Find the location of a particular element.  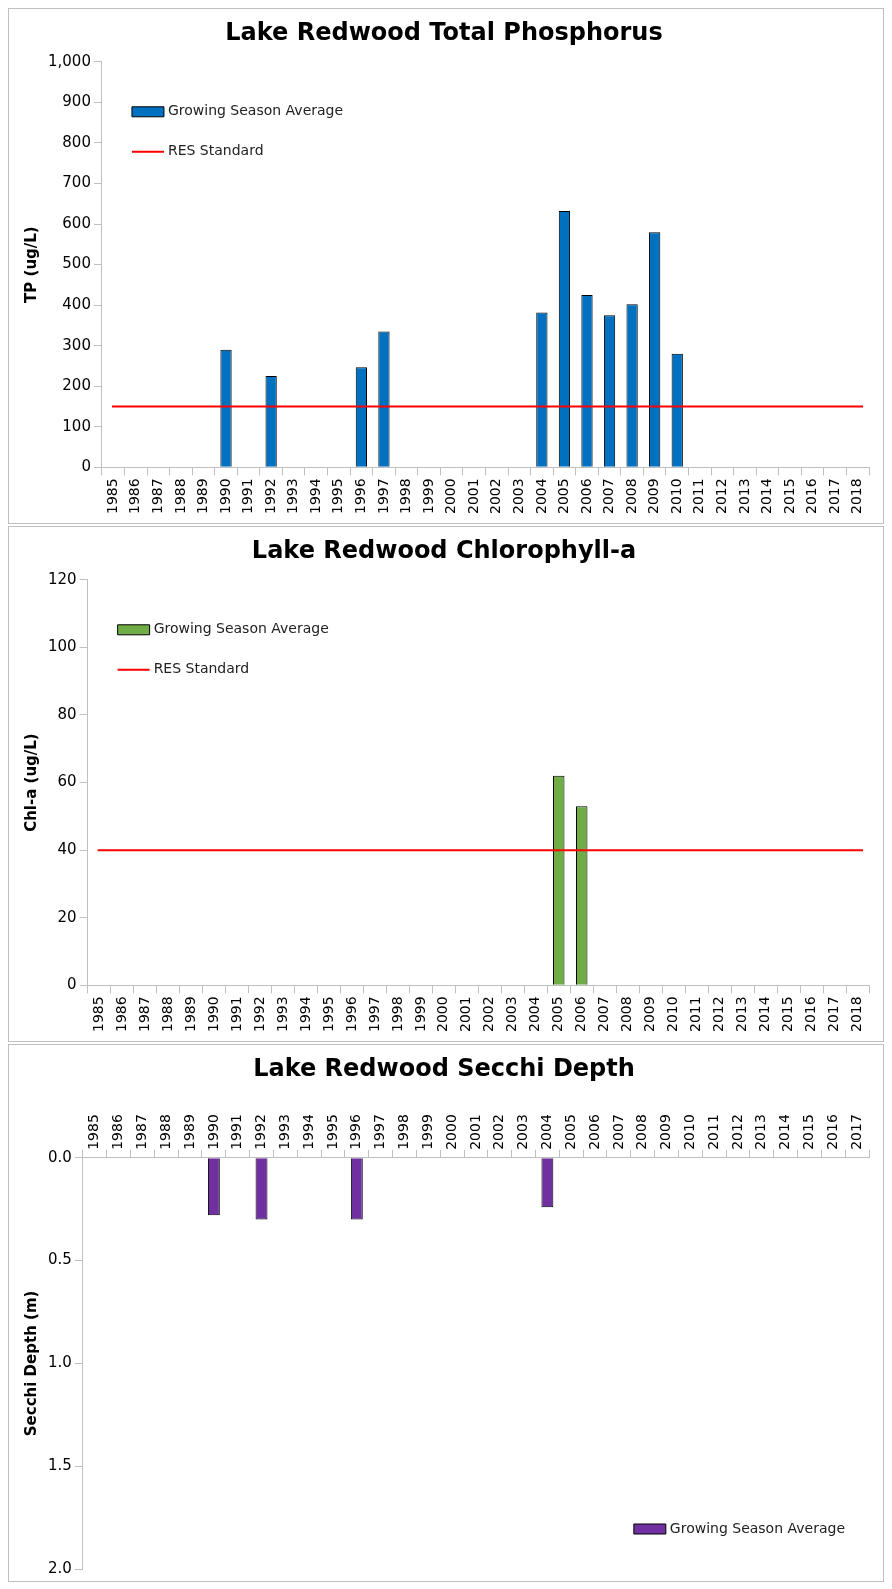

x-tick-label: 1995 is located at coordinates (337, 496).